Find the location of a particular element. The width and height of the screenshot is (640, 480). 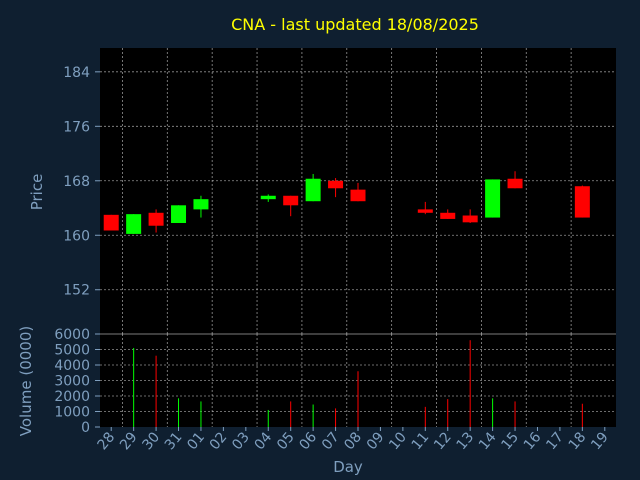

day-tick-label: 02 is located at coordinates (219, 441).